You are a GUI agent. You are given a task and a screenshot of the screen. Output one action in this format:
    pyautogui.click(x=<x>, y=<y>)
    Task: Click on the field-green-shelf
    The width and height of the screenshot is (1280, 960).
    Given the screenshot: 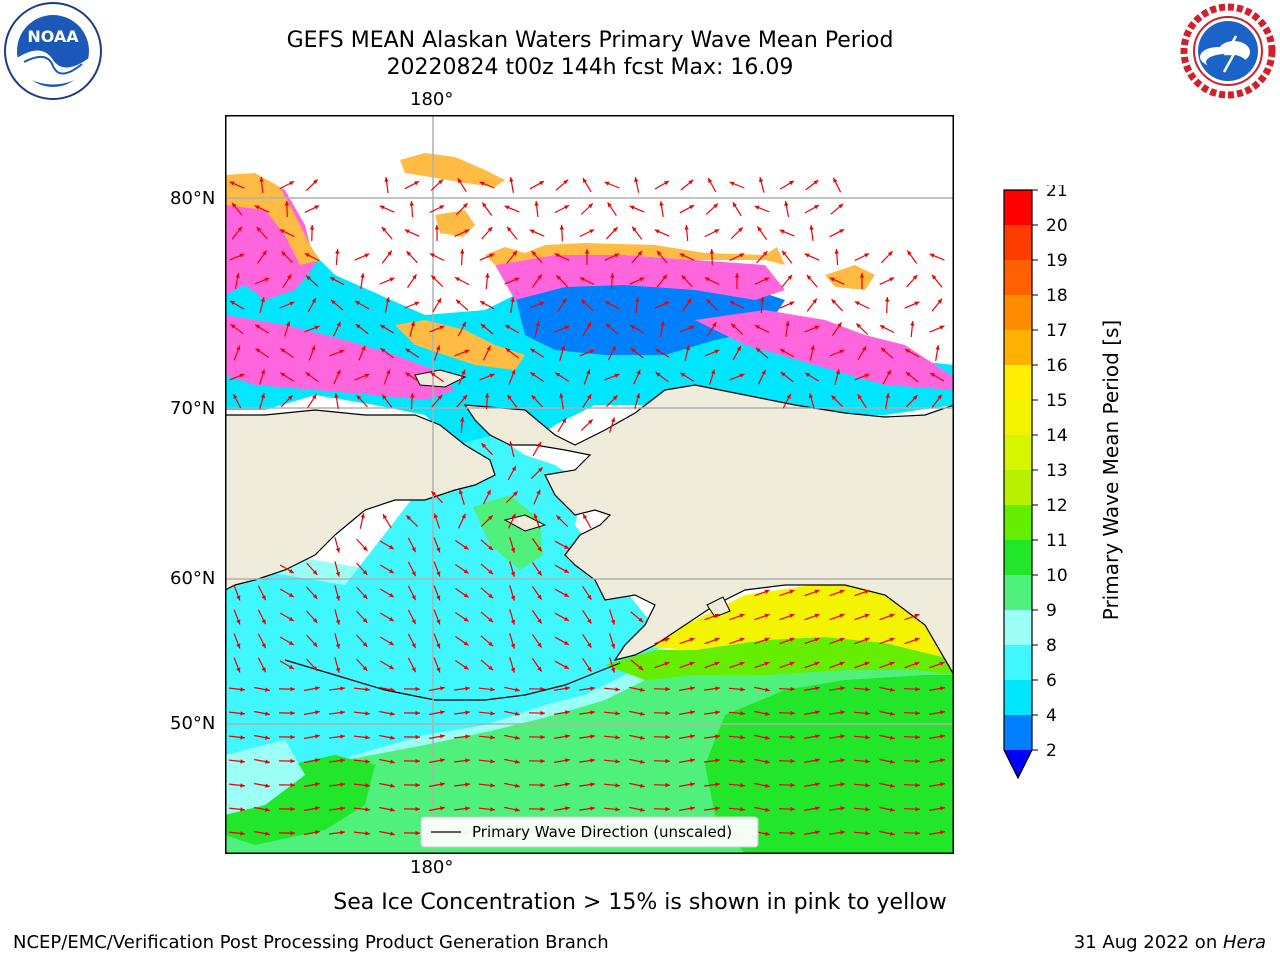 What is the action you would take?
    pyautogui.click(x=779, y=658)
    